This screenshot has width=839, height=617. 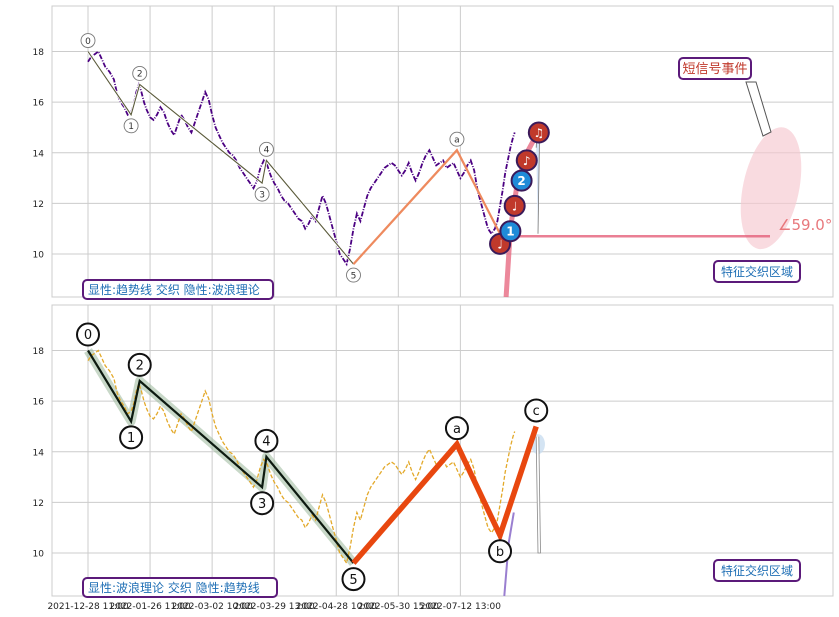 I want to click on signal-callout: 短信号事件, so click(x=725, y=97).